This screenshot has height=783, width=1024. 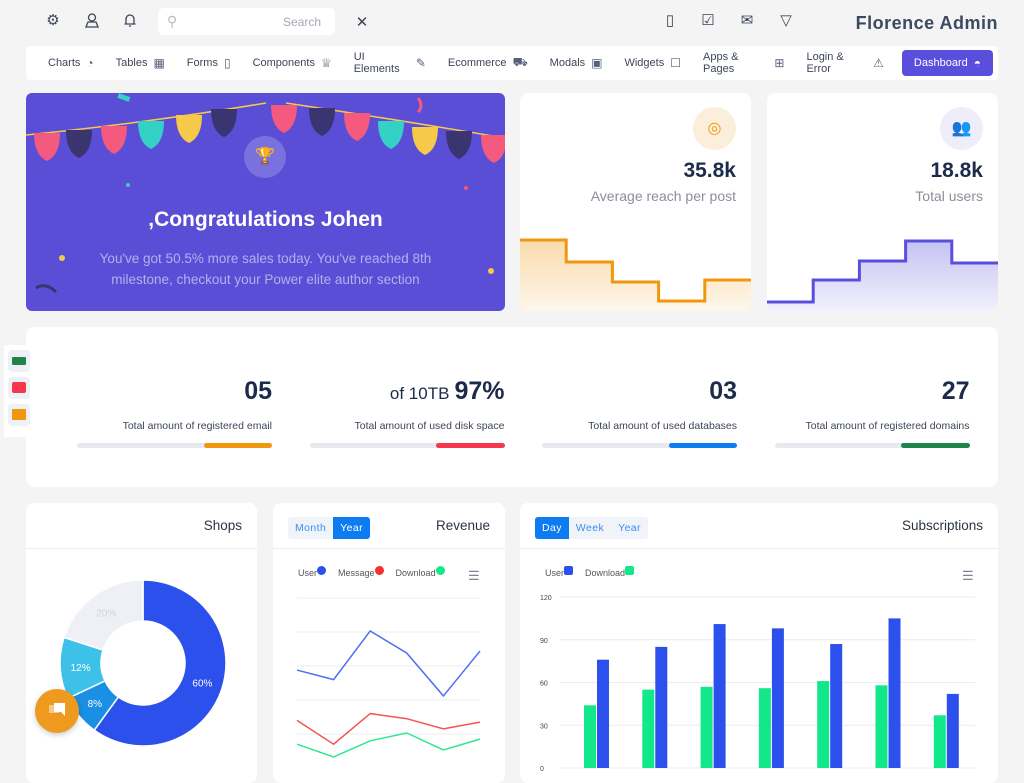 I want to click on dropdown-icon: ☐, so click(x=675, y=63).